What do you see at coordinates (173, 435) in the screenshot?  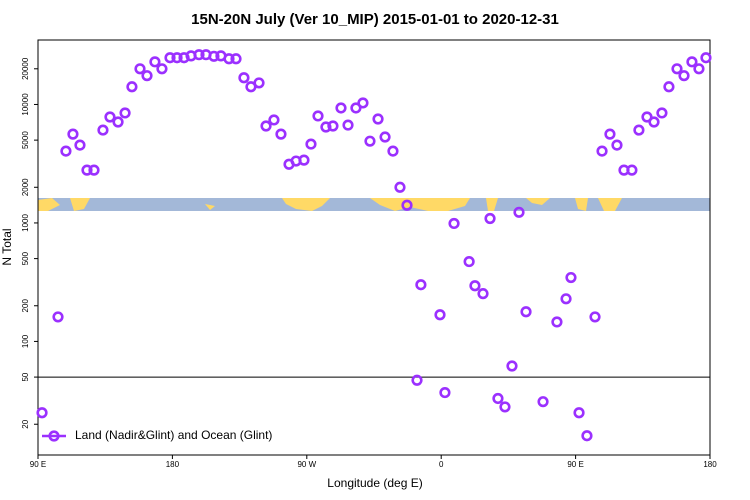 I see `legend-label: Land (Nadir&Glint) and Ocean (Glint)` at bounding box center [173, 435].